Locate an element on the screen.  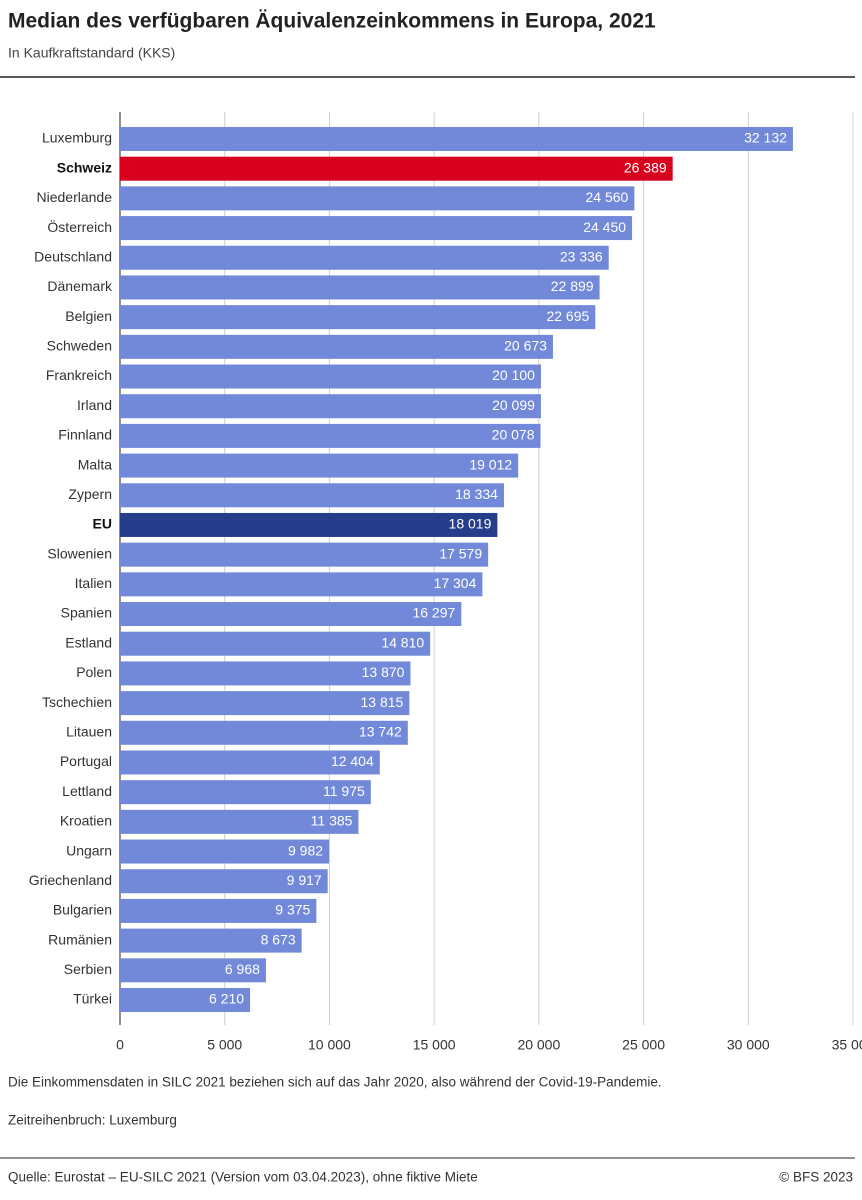
category-label: Frankreich is located at coordinates (79, 375).